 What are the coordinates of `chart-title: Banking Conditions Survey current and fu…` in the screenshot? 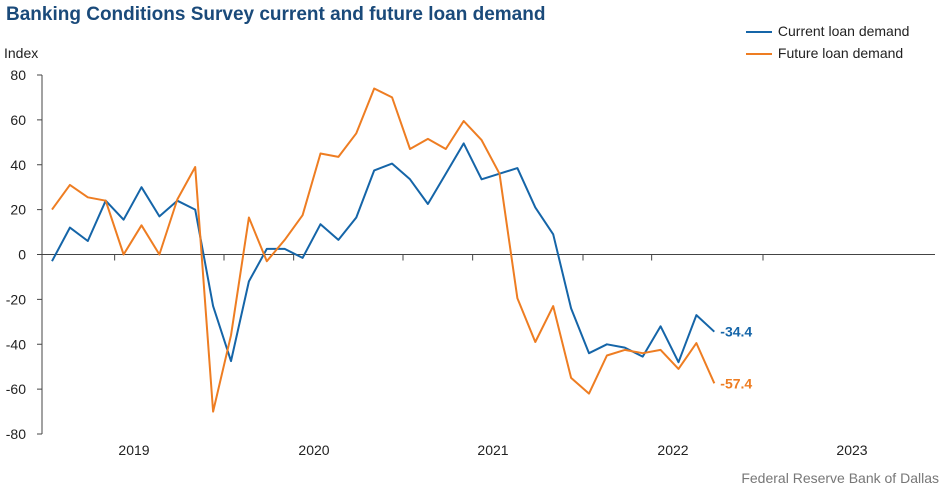 It's located at (276, 14).